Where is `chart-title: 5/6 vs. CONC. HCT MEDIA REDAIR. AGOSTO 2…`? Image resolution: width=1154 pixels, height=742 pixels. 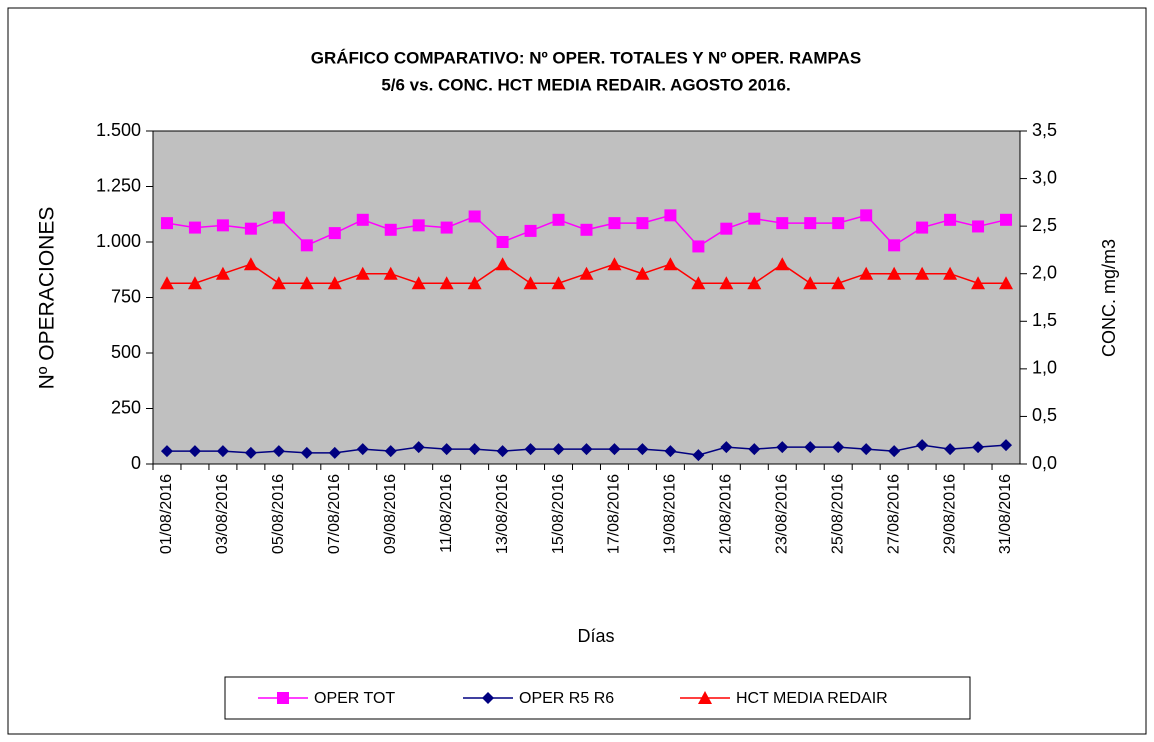
chart-title: 5/6 vs. CONC. HCT MEDIA REDAIR. AGOSTO 2… is located at coordinates (585, 84).